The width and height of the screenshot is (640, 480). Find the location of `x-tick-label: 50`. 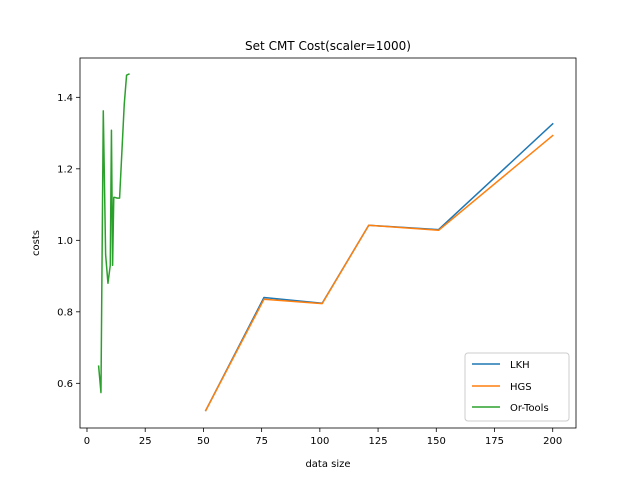

x-tick-label: 50 is located at coordinates (203, 441).